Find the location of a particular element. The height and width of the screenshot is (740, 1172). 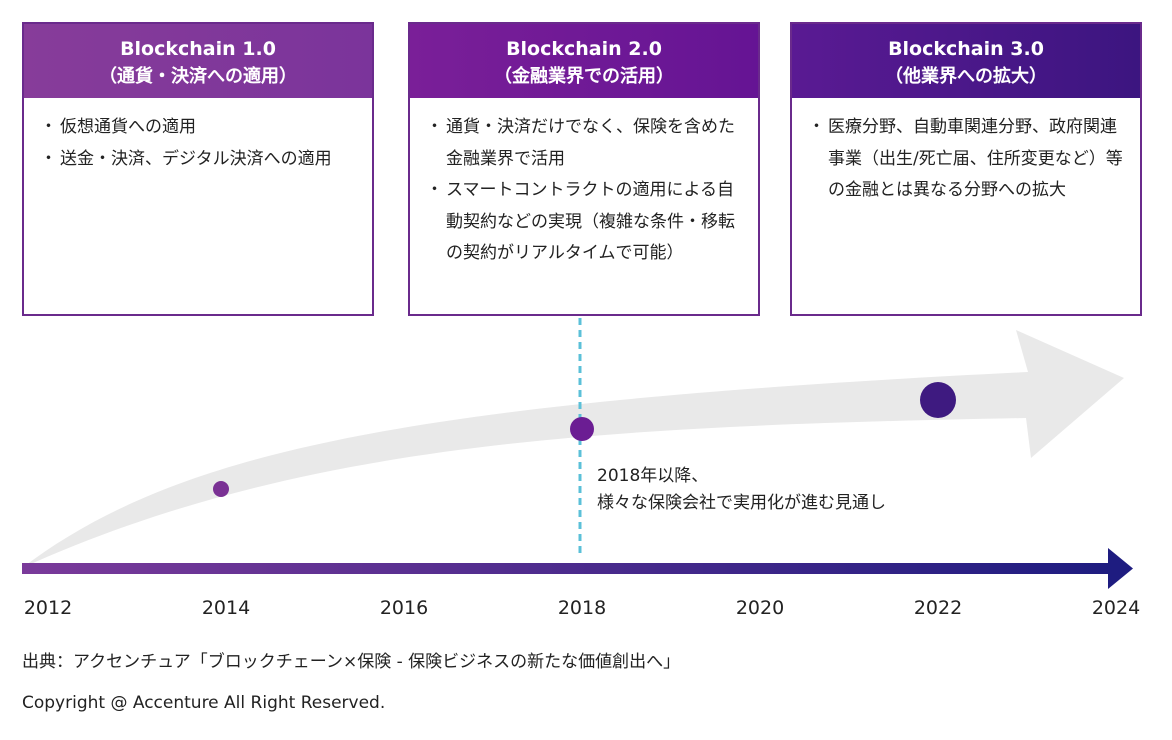

callout-note: 2018年以降、 様々な保険会社で実用化が進む見通し is located at coordinates (741, 490).